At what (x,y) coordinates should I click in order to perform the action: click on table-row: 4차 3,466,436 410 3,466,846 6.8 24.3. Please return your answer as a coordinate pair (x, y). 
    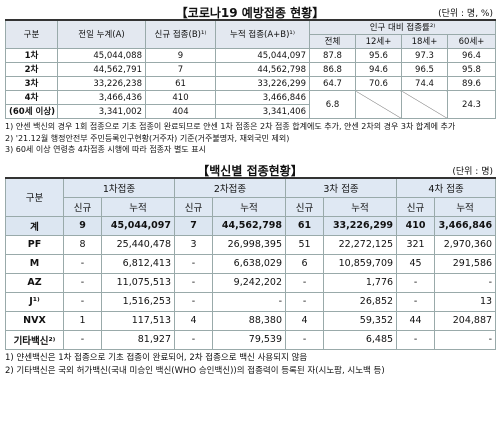
    Looking at the image, I should click on (251, 104).